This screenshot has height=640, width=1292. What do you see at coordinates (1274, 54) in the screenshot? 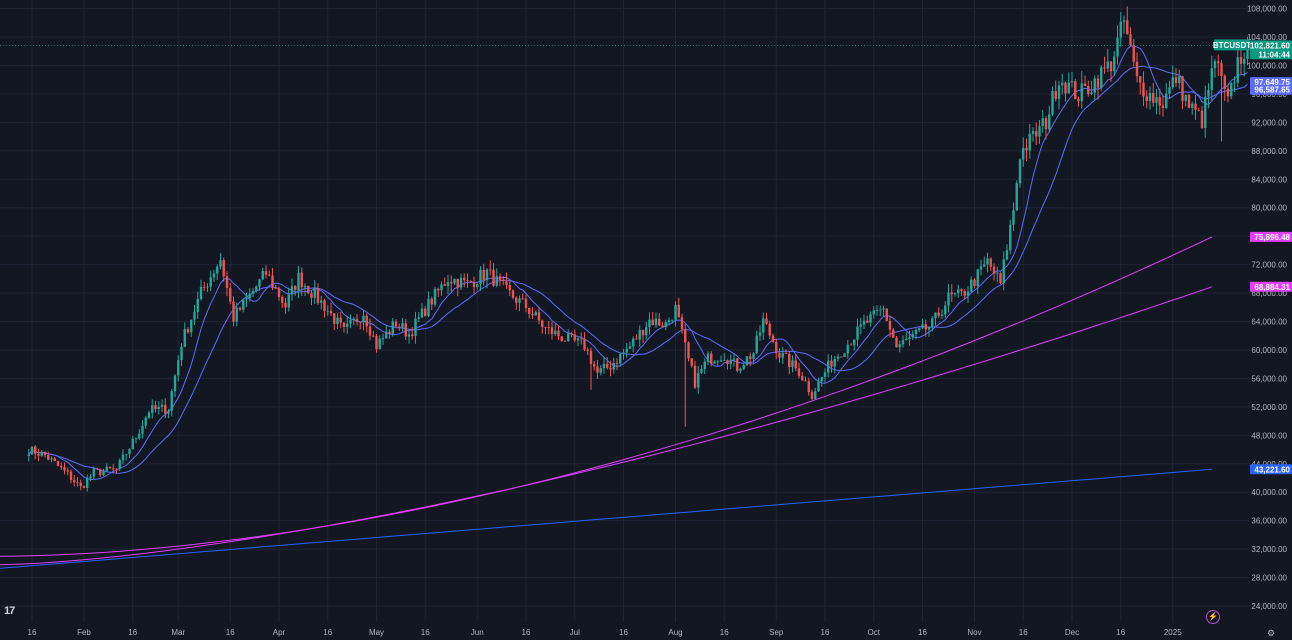
I see `svg-text: 11:04:44` at bounding box center [1274, 54].